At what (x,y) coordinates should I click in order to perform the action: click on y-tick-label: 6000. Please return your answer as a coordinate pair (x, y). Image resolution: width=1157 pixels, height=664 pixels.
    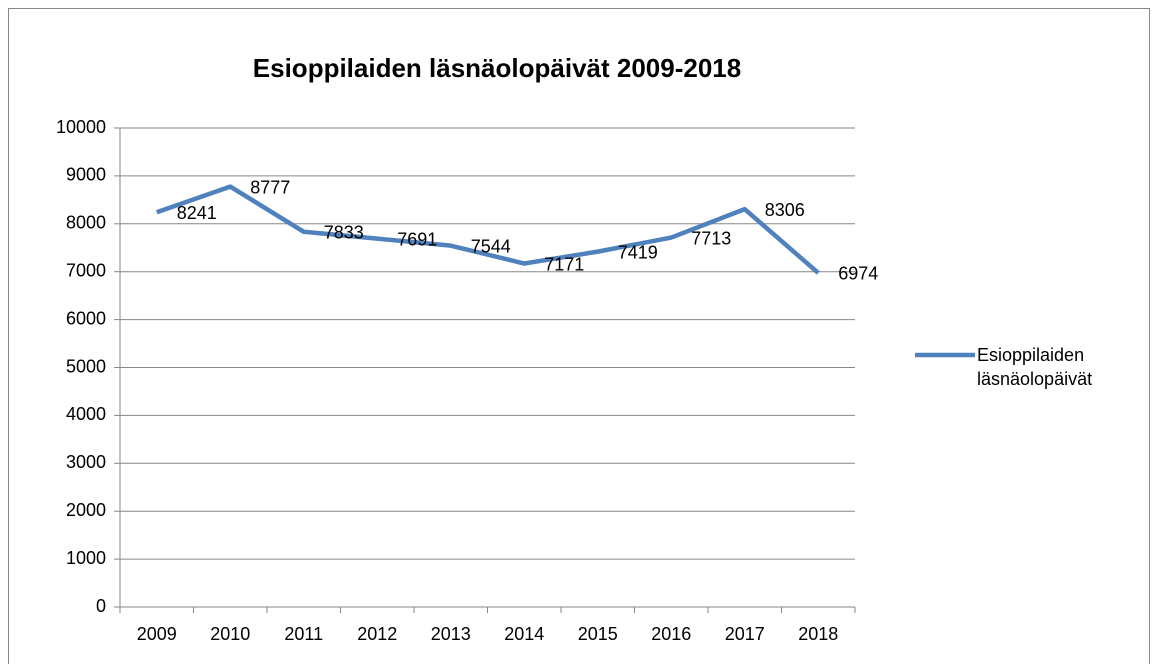
    Looking at the image, I should click on (86, 318).